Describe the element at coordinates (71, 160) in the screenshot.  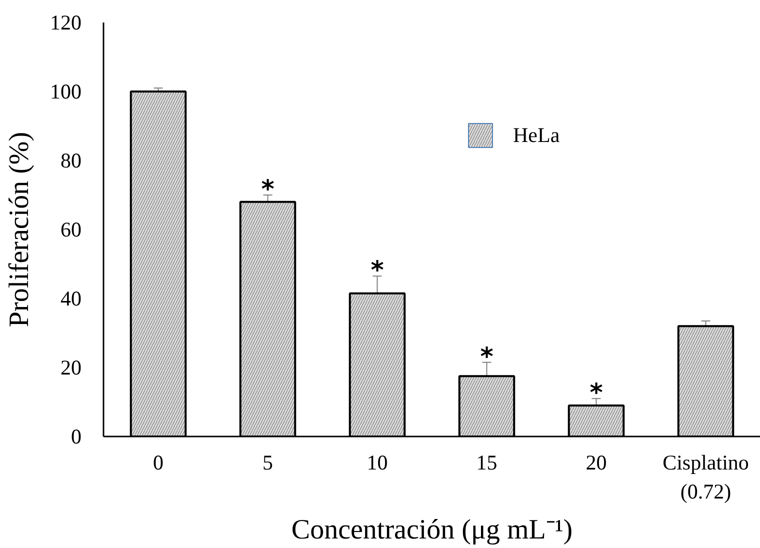
I see `y-tick-label: 80` at that location.